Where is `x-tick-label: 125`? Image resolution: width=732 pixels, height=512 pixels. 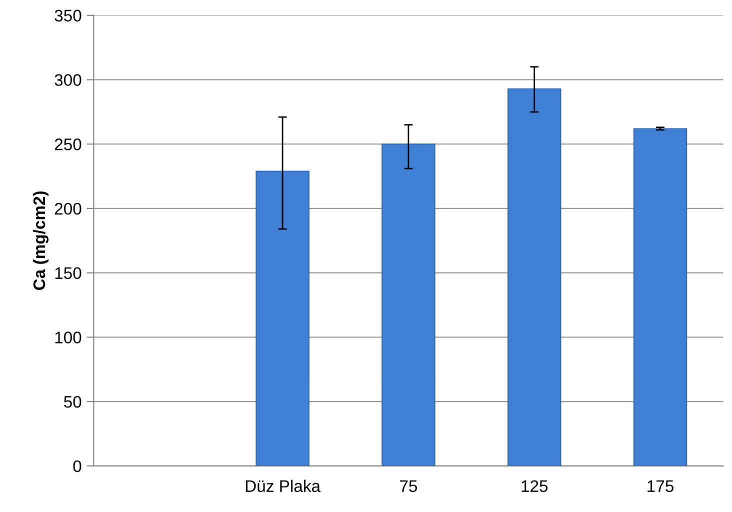
x-tick-label: 125 is located at coordinates (535, 486).